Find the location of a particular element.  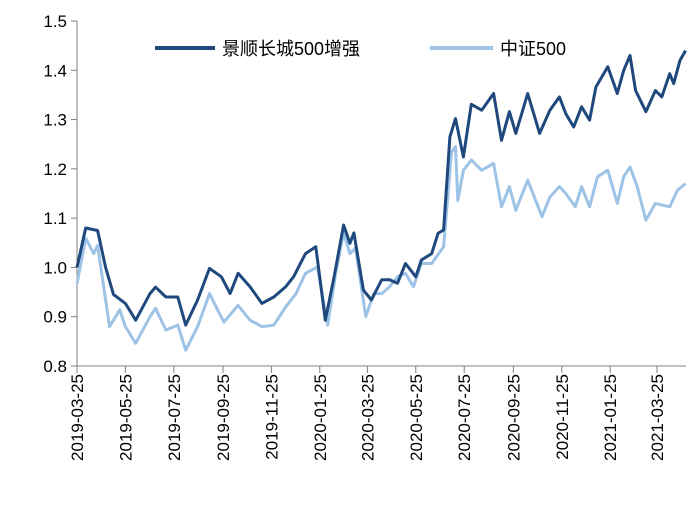

y-tick-label: 1.1 is located at coordinates (55, 218).